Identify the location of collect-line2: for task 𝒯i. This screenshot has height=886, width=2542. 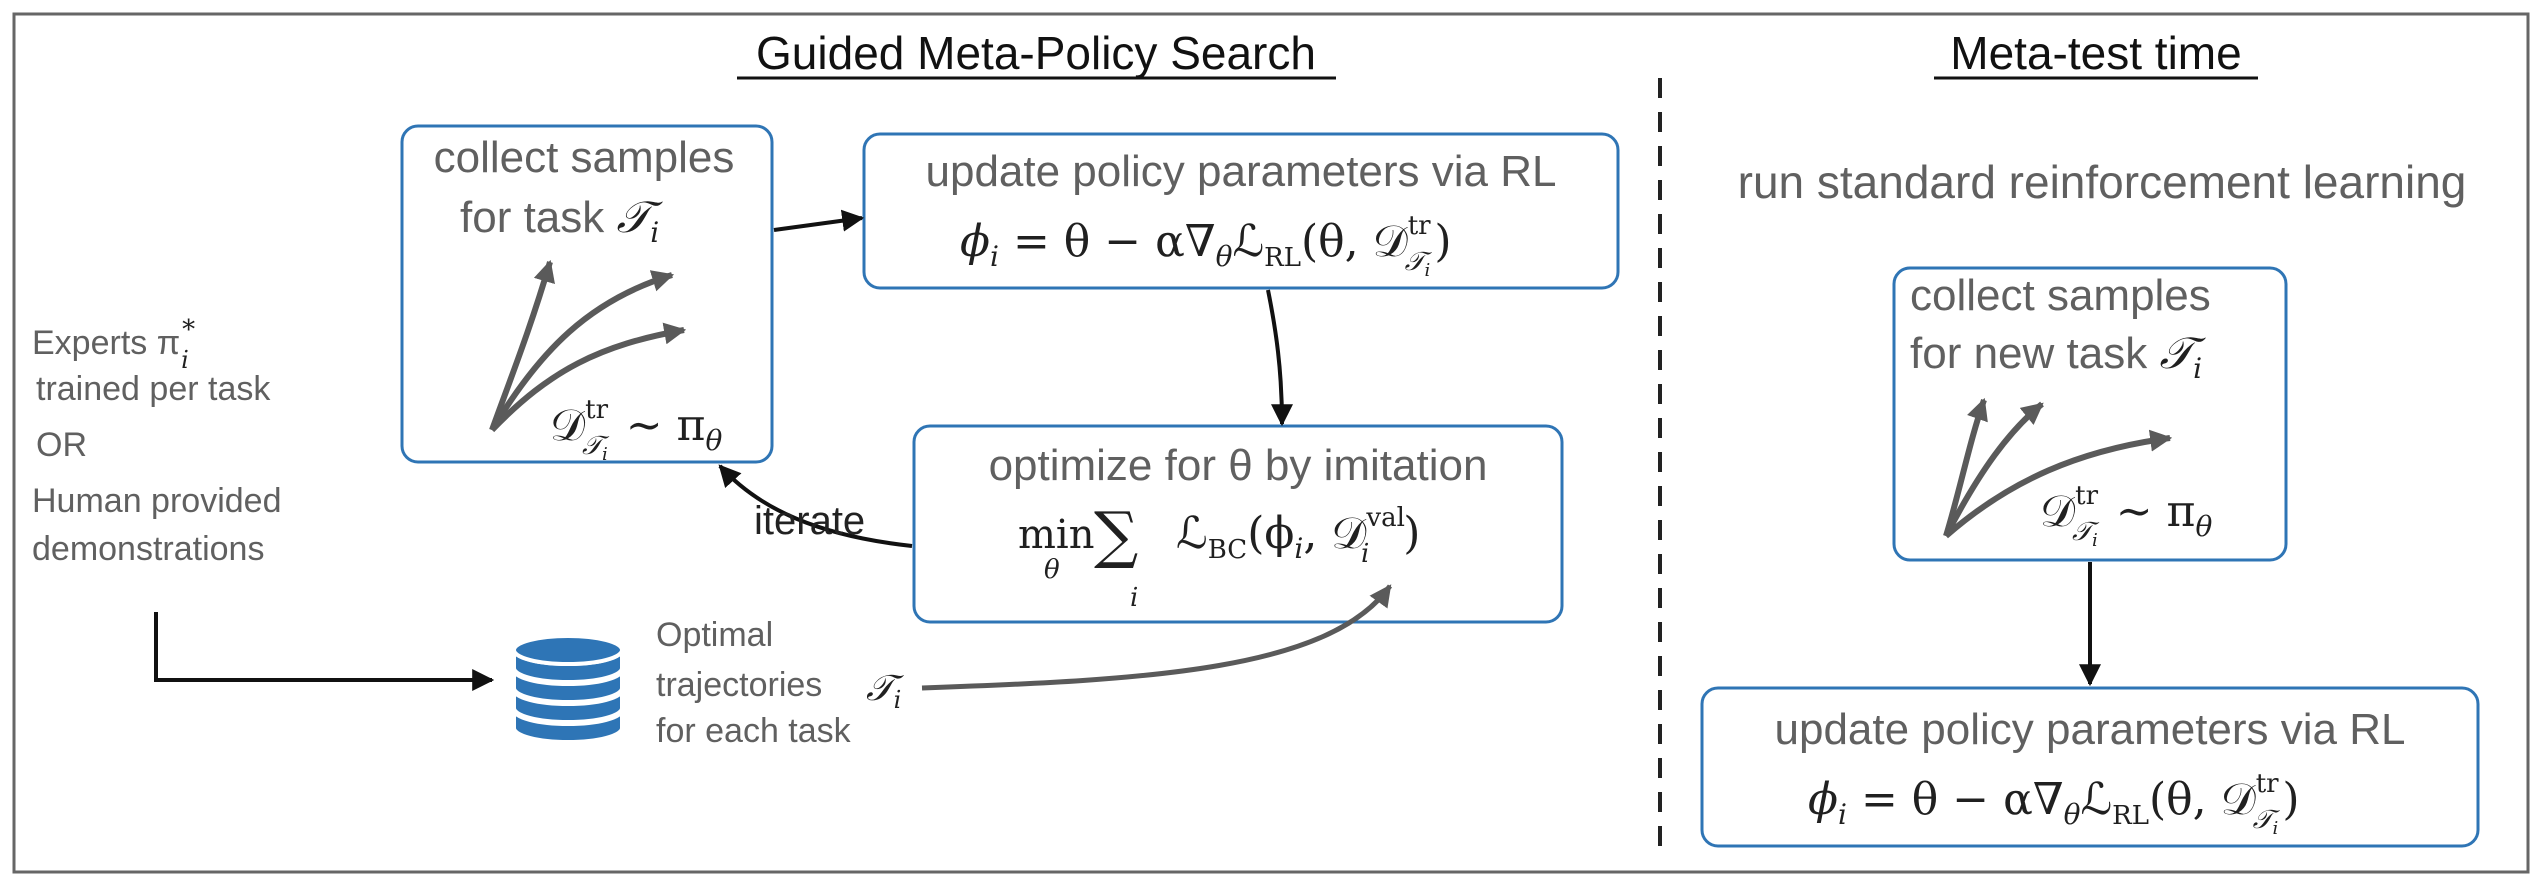
(562, 220).